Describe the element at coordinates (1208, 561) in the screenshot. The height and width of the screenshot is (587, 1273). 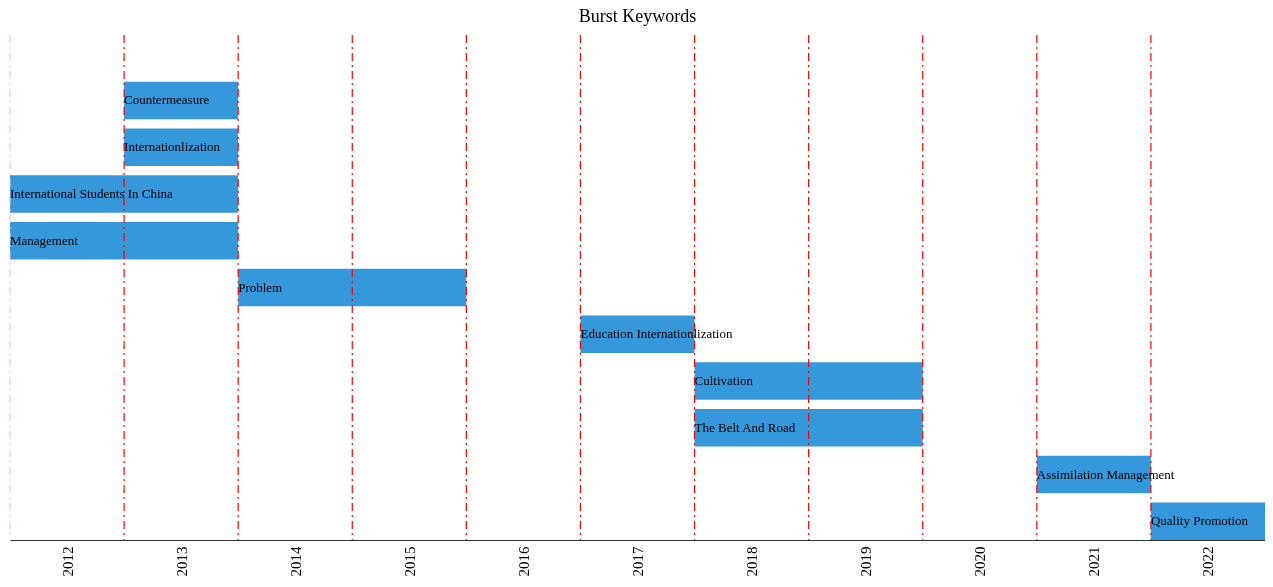
I see `x-tick-label: 2022` at that location.